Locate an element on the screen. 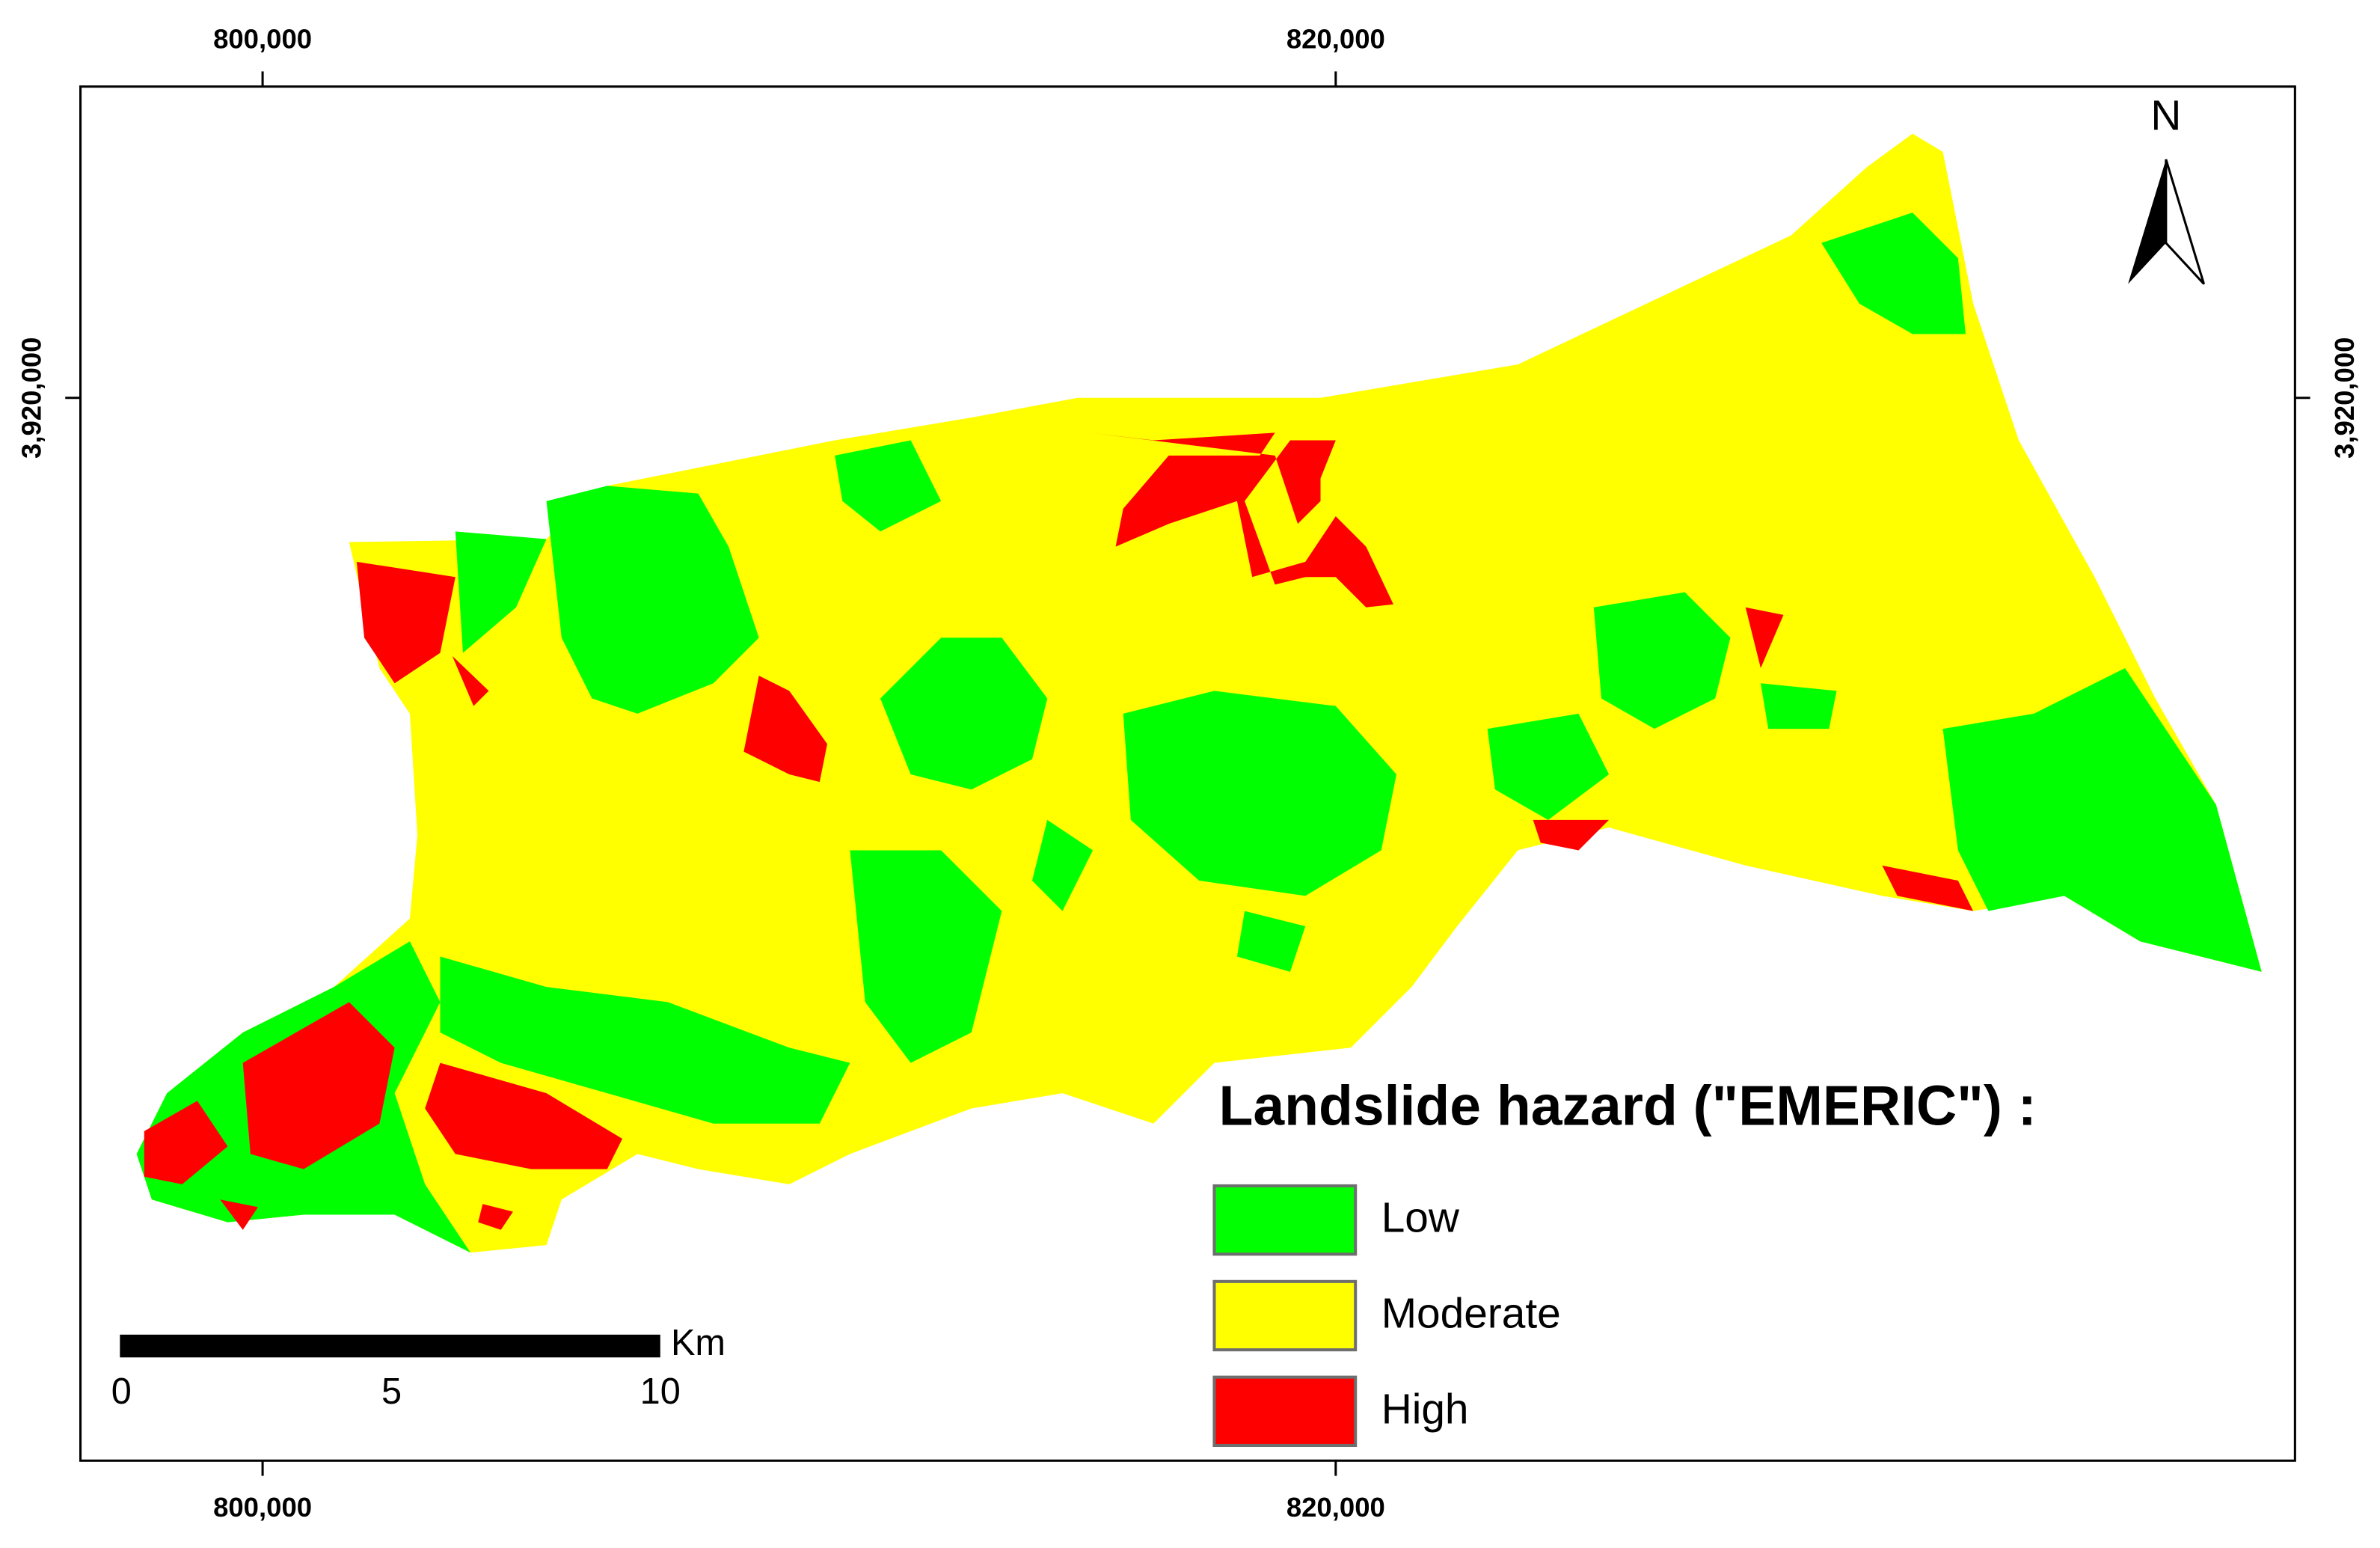 The image size is (2380, 1548). bottom-coord-label: 820,000 is located at coordinates (1335, 1508).